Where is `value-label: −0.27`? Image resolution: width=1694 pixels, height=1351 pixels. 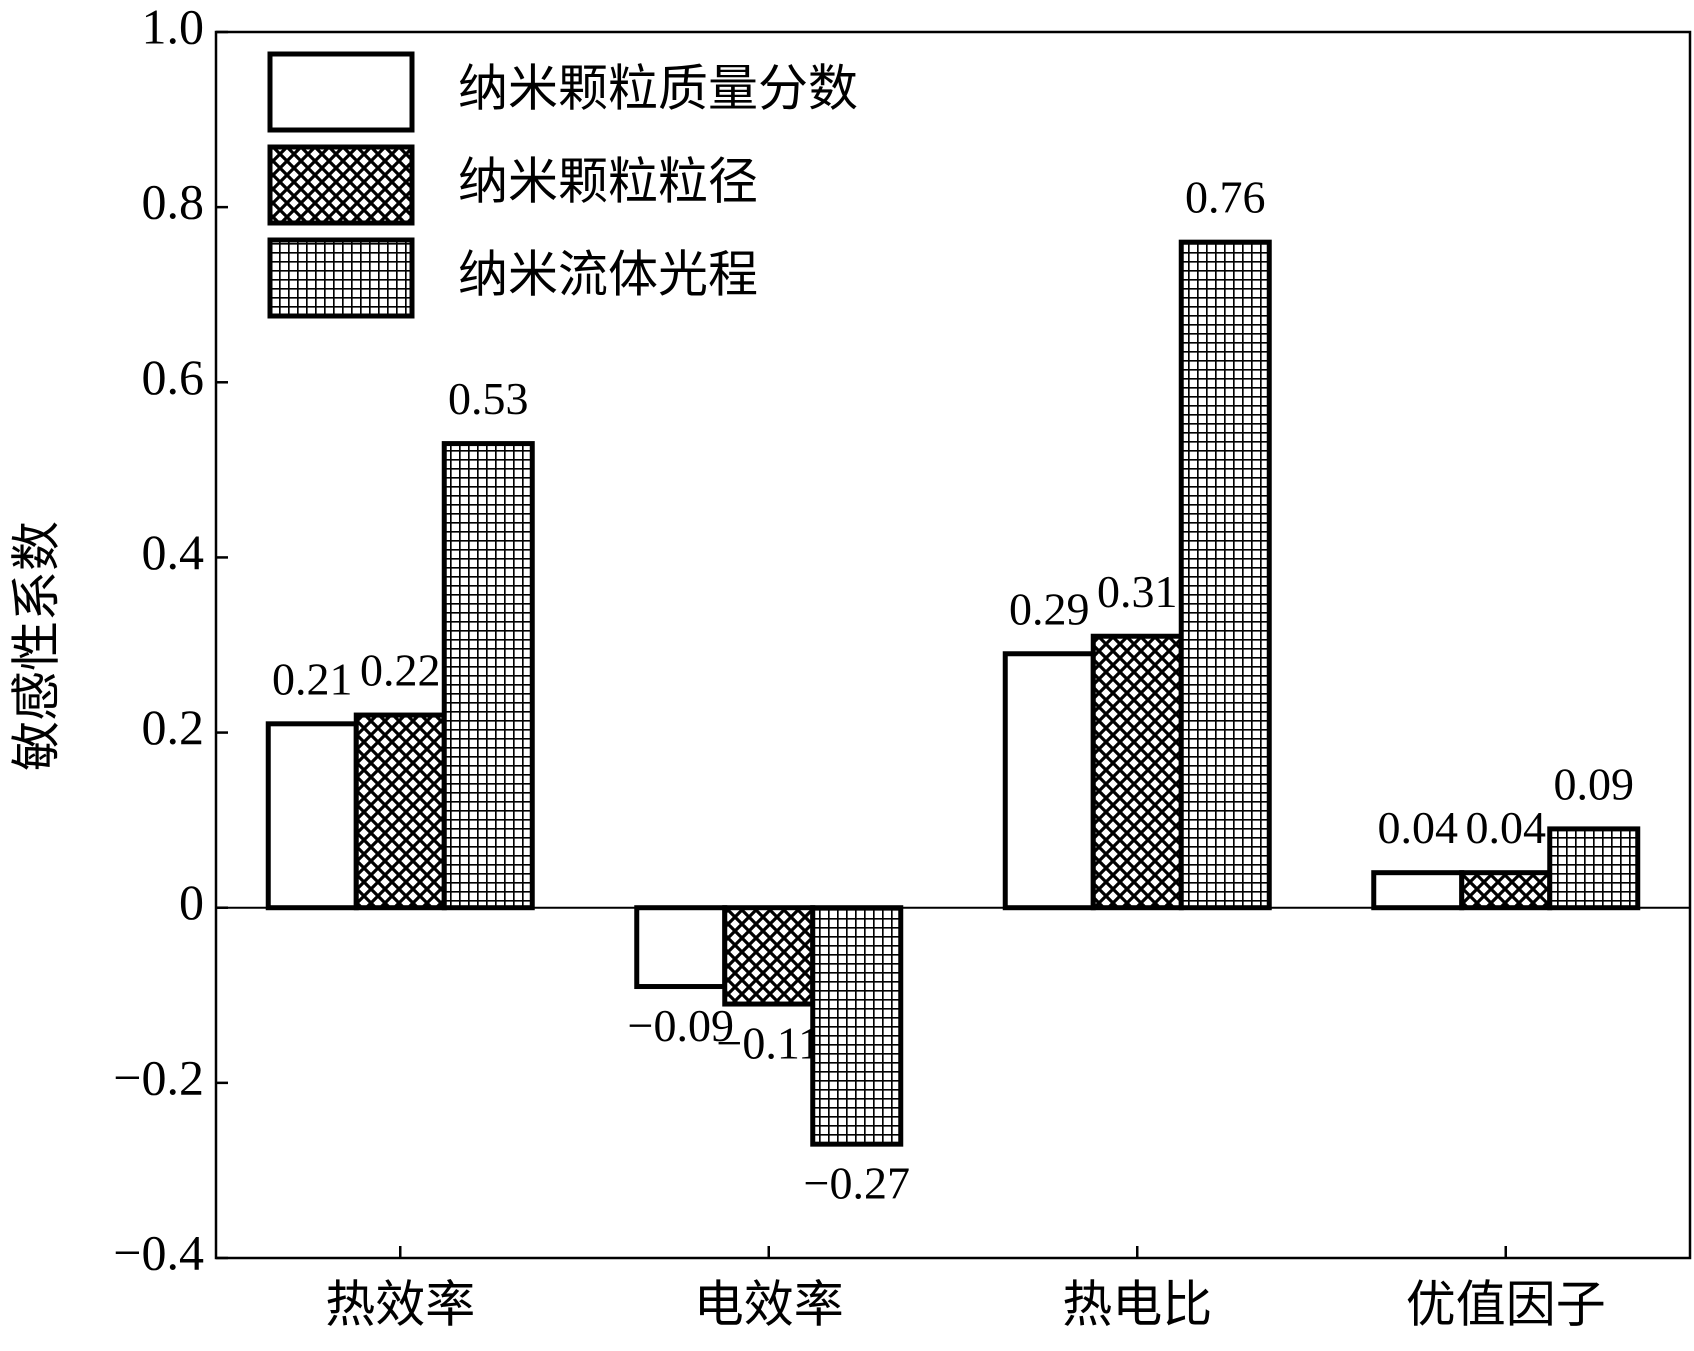
value-label: −0.27 is located at coordinates (857, 1183).